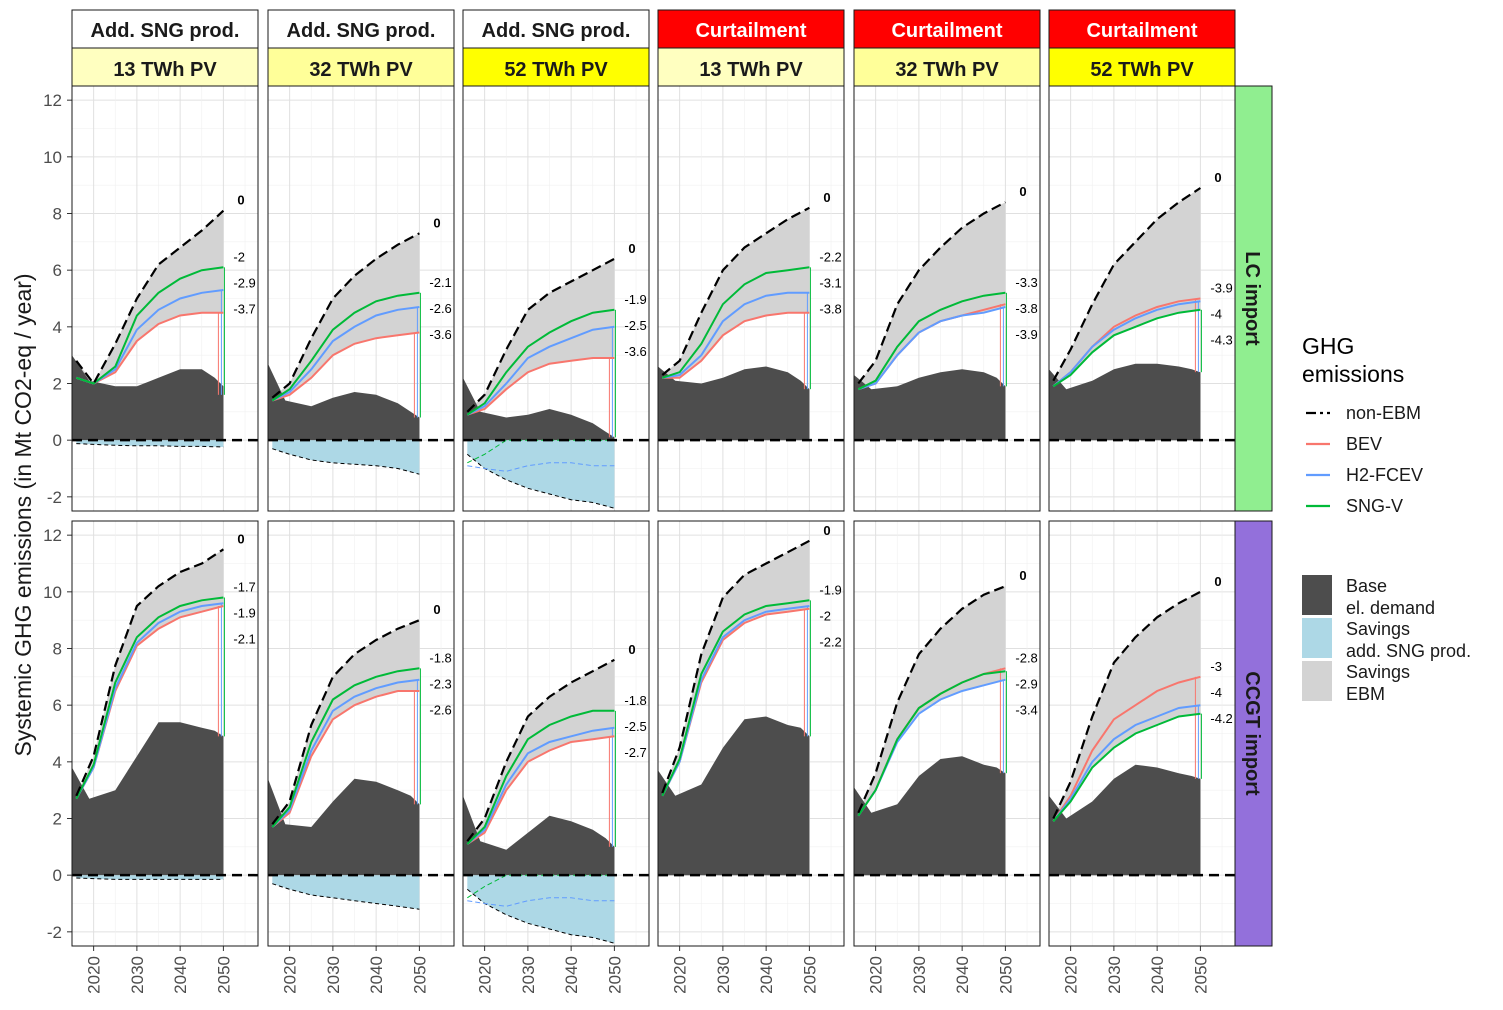 The width and height of the screenshot is (1503, 1010). I want to click on y-tick-label: 4, so click(57, 762).